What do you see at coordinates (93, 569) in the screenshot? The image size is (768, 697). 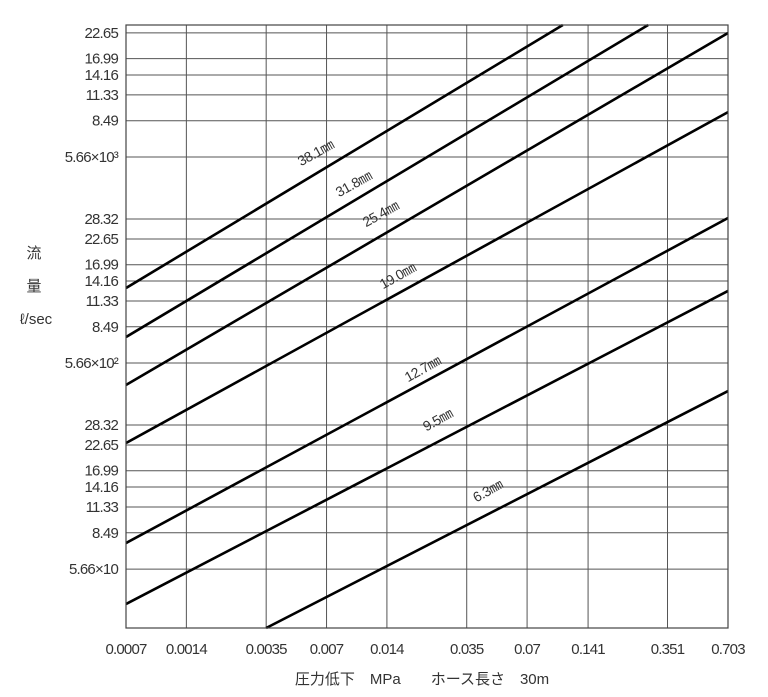 I see `y-tick-label: 5.66×10` at bounding box center [93, 569].